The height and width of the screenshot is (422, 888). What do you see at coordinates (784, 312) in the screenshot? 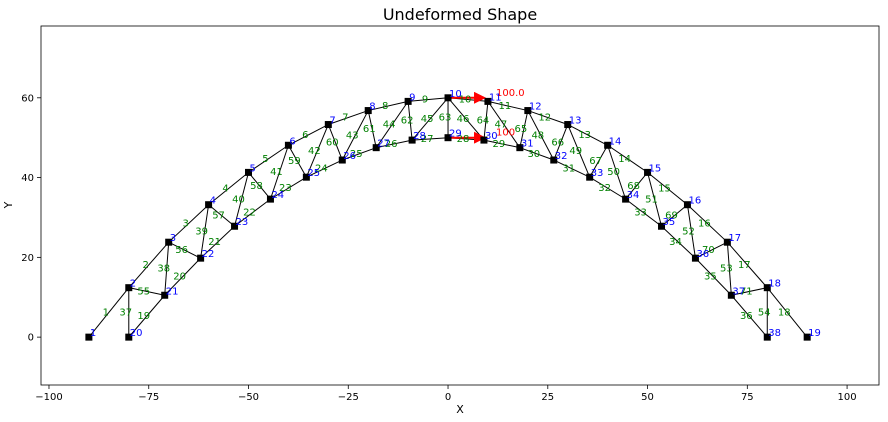
I see `element-label: 18` at bounding box center [784, 312].